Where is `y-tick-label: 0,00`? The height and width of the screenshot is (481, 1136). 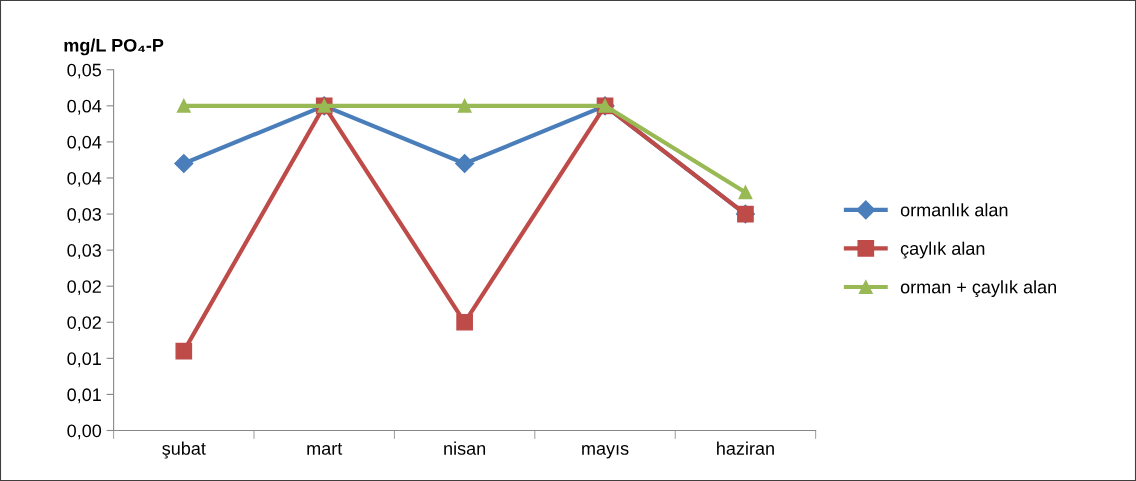
y-tick-label: 0,00 is located at coordinates (84, 432).